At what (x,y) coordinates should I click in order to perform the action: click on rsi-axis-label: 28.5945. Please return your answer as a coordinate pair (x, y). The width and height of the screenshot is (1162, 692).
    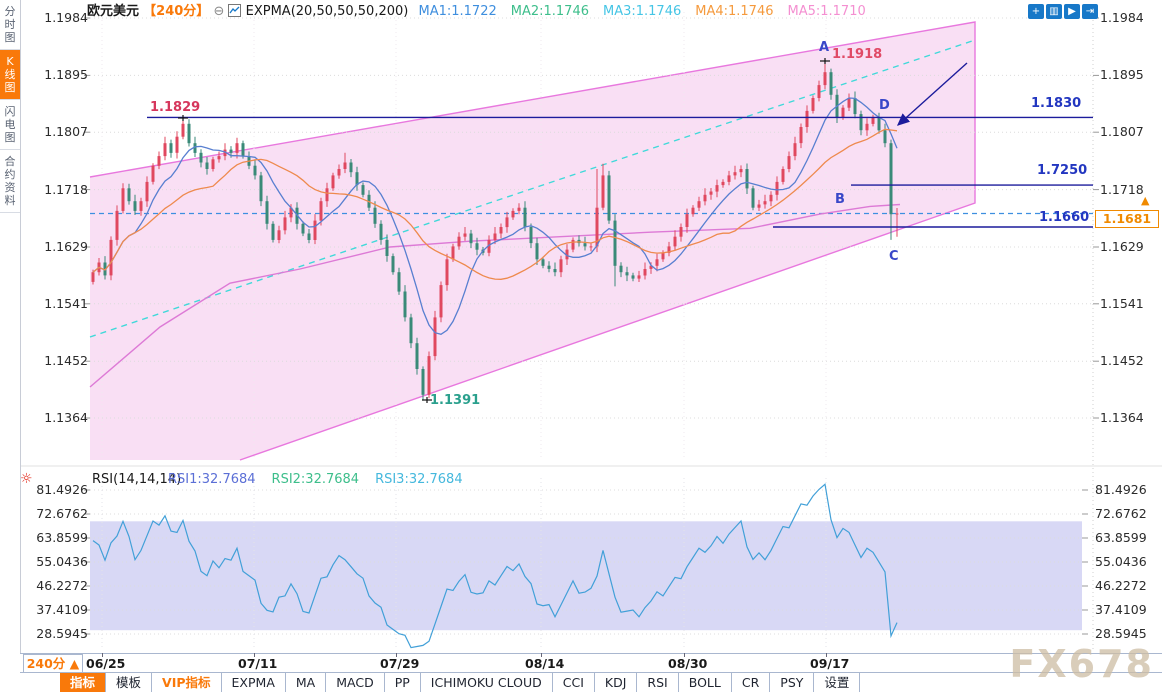
    Looking at the image, I should click on (62, 633).